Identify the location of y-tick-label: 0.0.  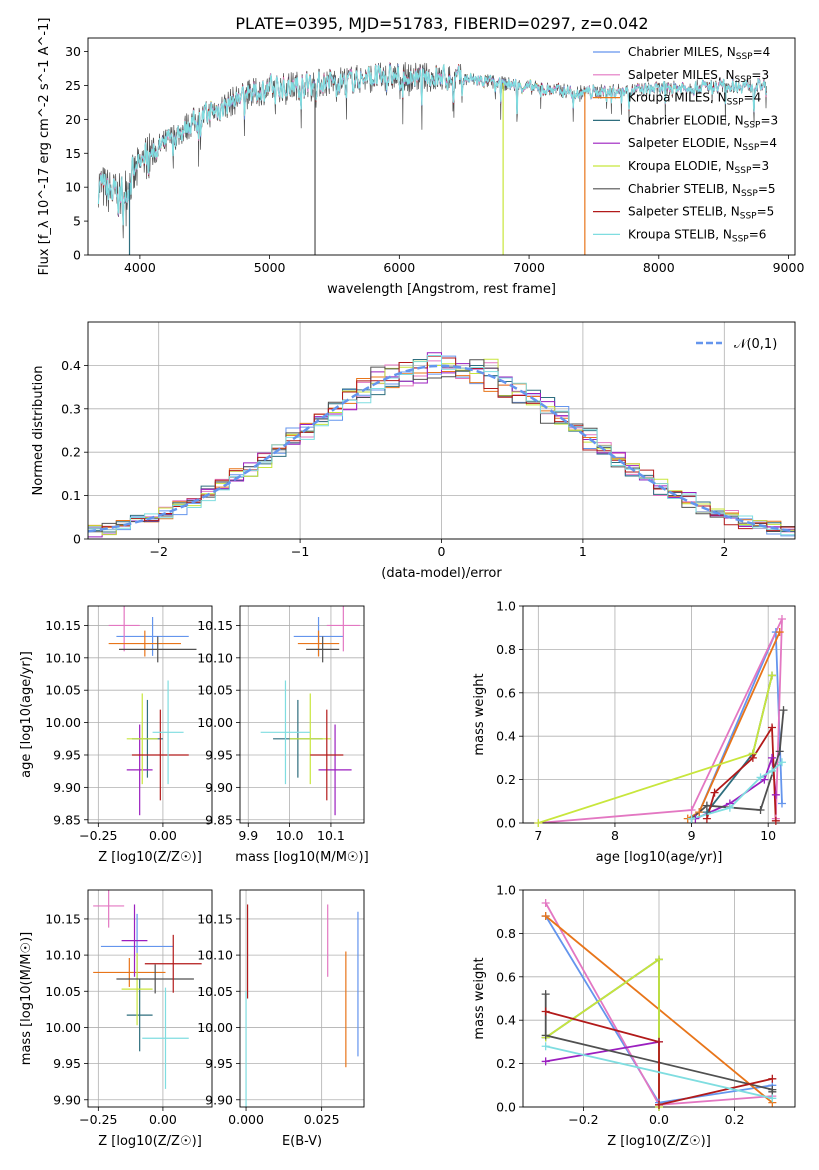
(506, 823).